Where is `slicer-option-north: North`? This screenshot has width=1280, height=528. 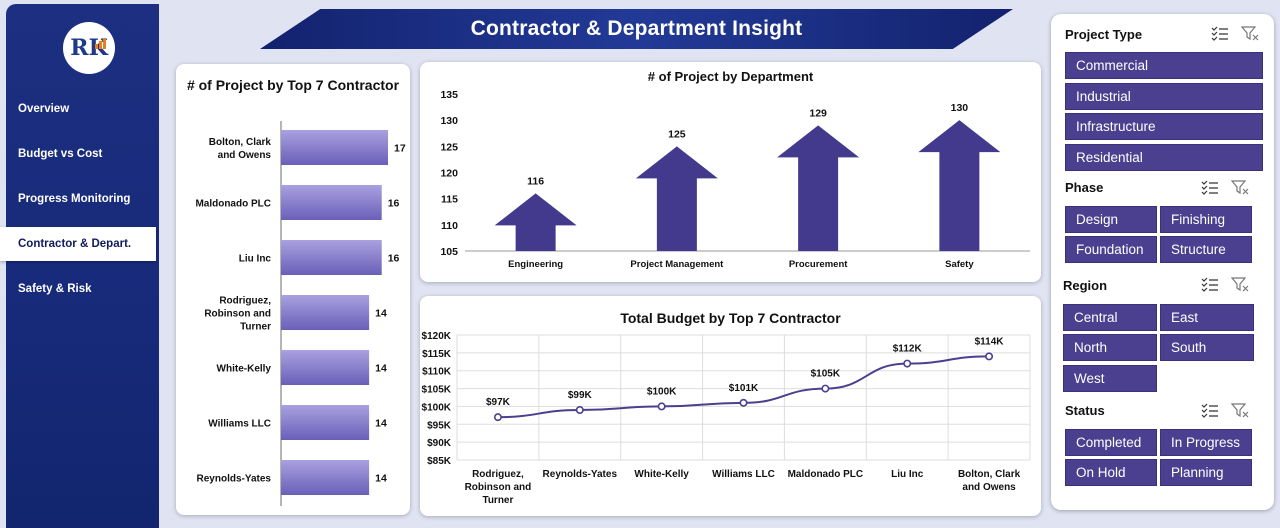 slicer-option-north: North is located at coordinates (1110, 347).